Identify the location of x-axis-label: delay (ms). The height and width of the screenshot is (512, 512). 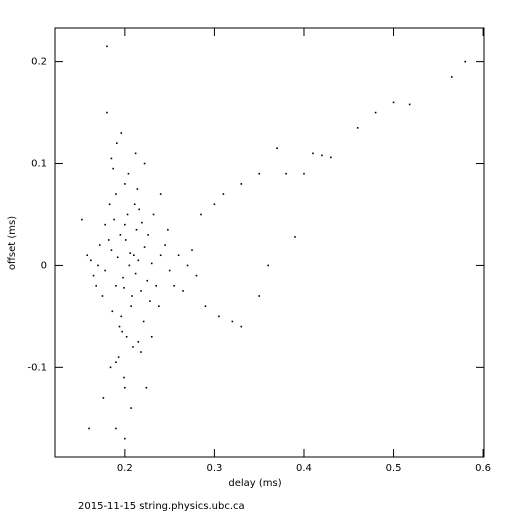
(254, 483).